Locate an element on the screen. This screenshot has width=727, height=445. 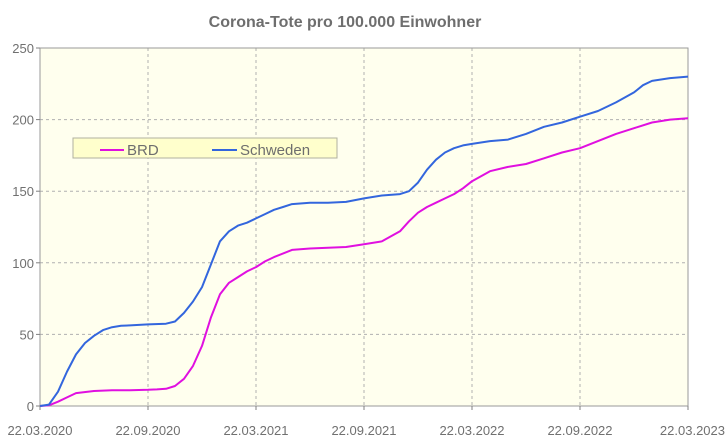
y-tick-label: 100 is located at coordinates (23, 263).